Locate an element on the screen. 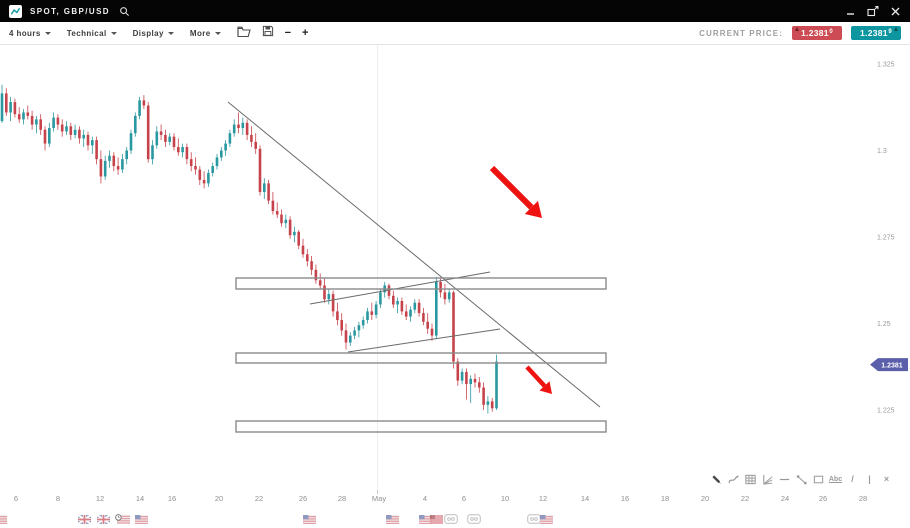  bid-price-badge: 1.2381 0 is located at coordinates (817, 33).